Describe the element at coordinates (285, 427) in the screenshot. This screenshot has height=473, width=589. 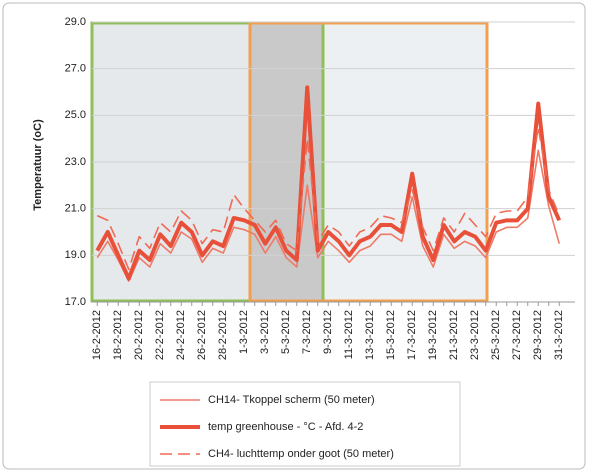
I see `legend-label: temp greenhouse - °C - Afd. 4-2` at that location.